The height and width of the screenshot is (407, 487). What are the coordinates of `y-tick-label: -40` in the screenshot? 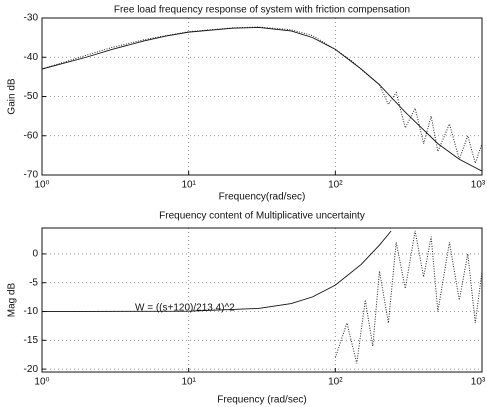 It's located at (31, 57).